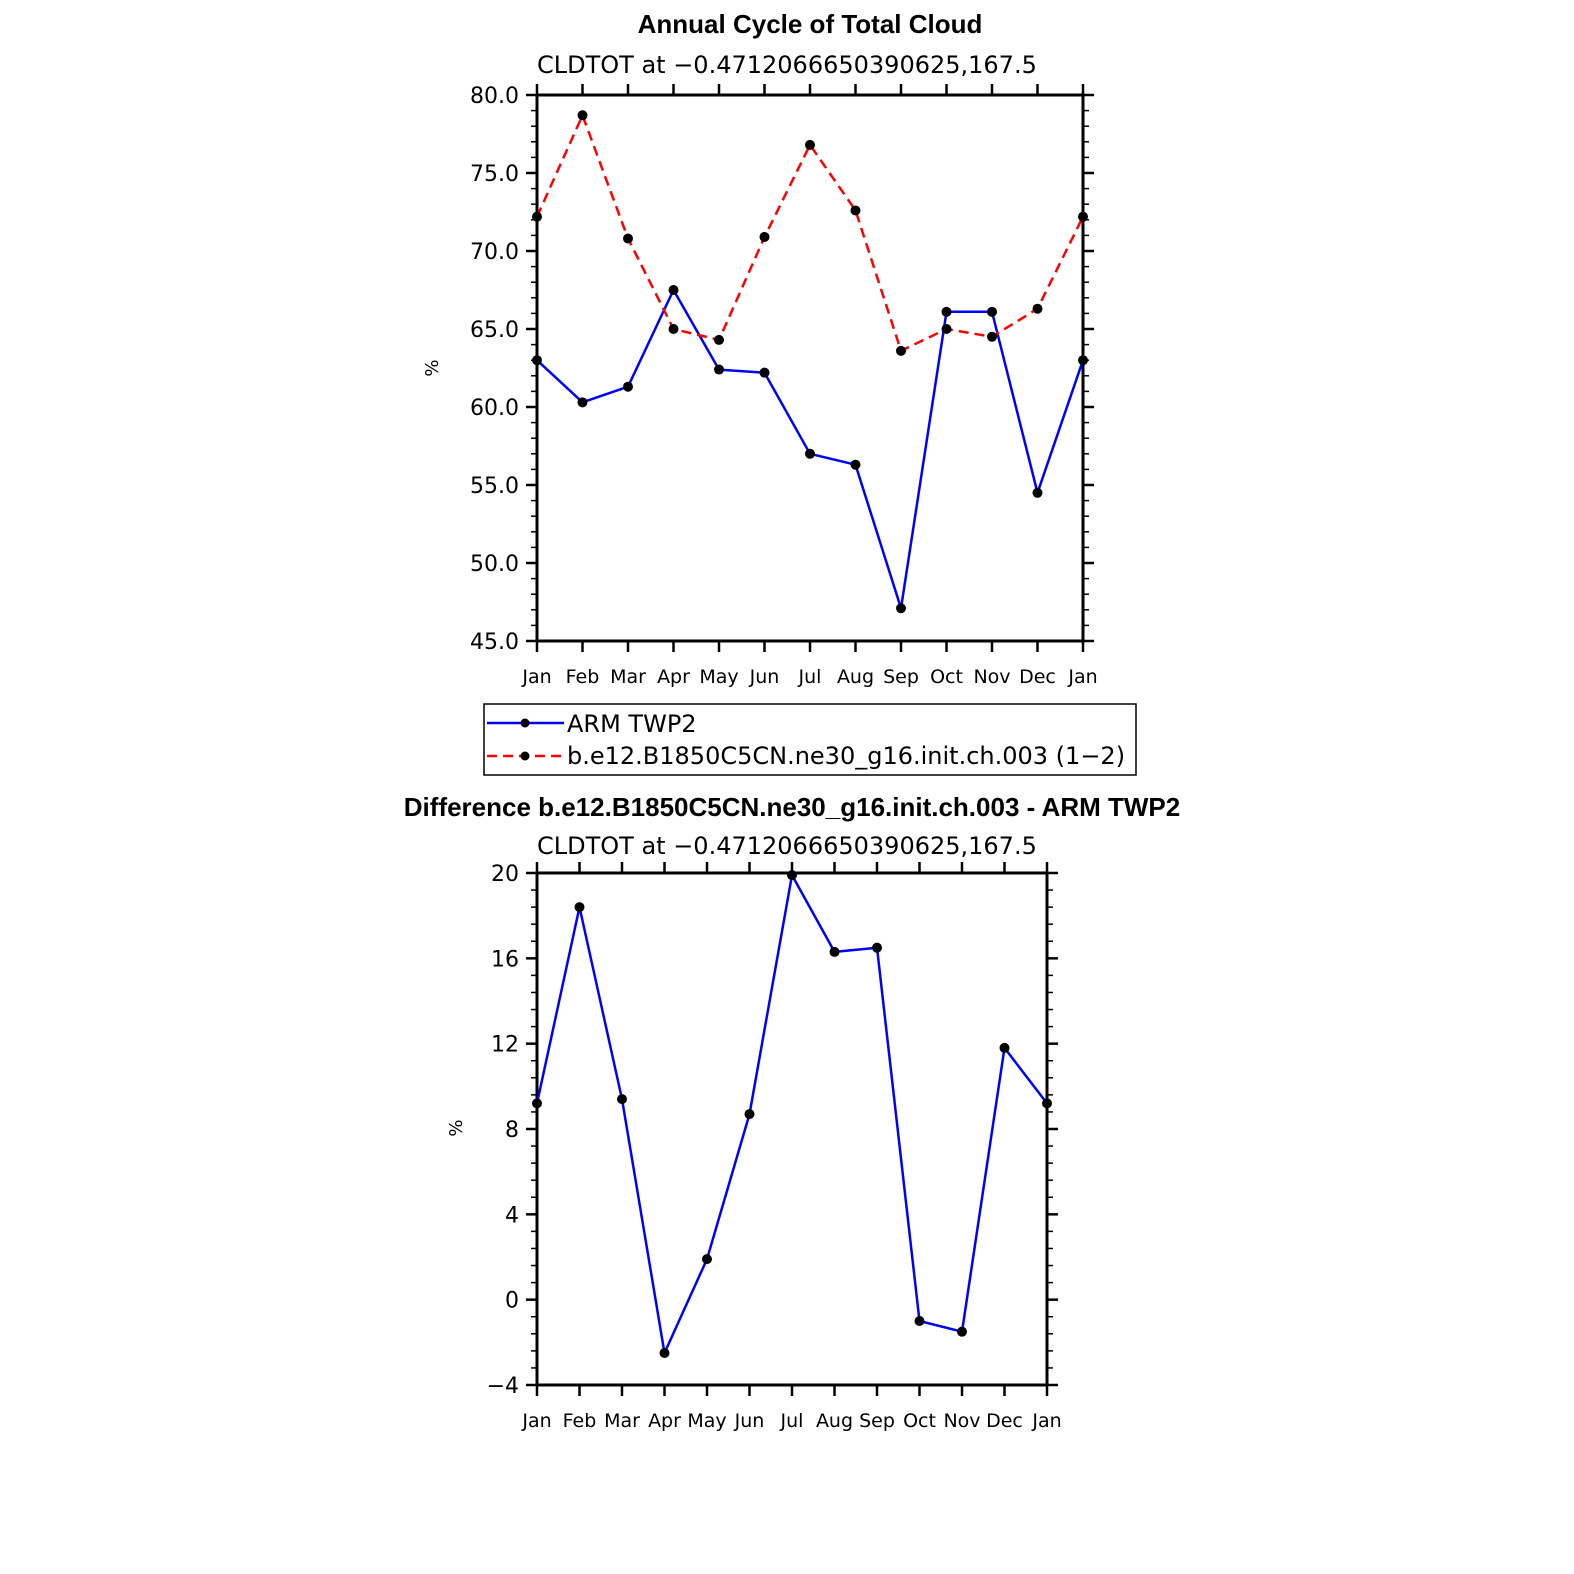  I want to click on chart2-frame, so click(792, 1129).